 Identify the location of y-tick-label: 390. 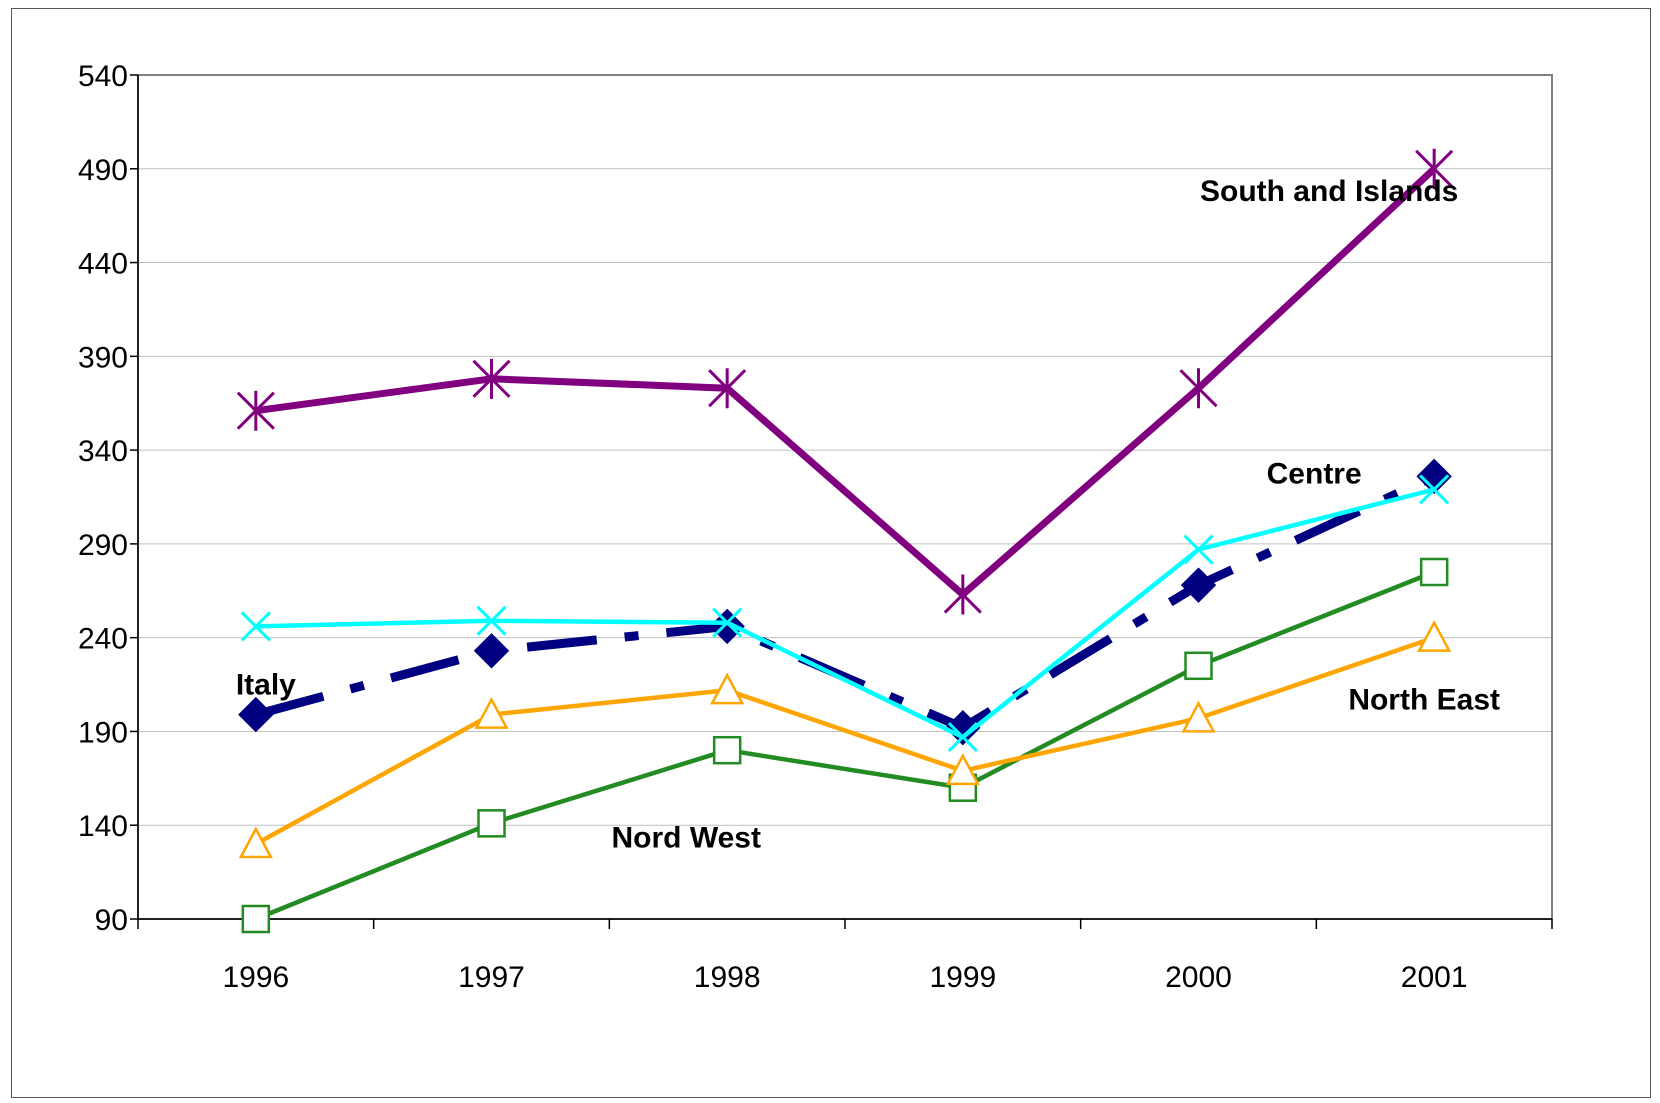
(103, 357).